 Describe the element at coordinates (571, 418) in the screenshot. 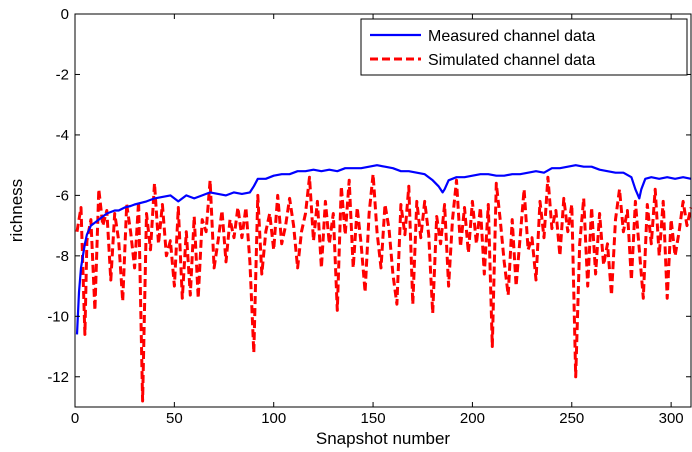

I see `x-tick-label: 250` at that location.